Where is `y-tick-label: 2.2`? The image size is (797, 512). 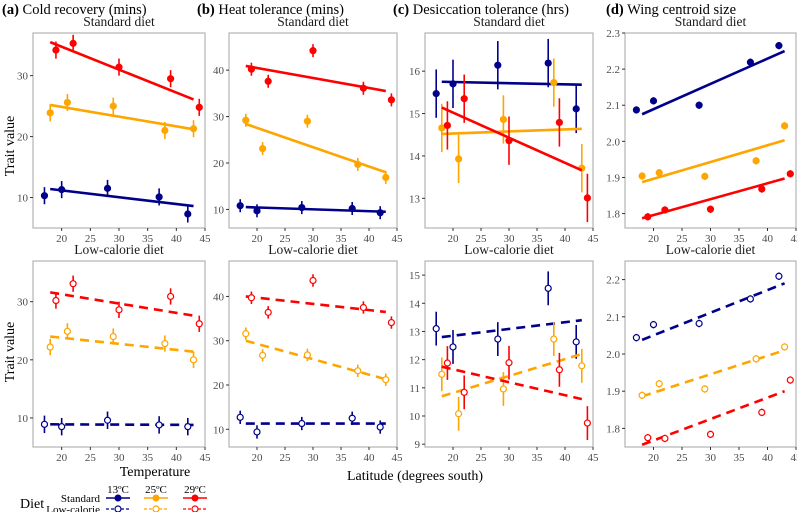 y-tick-label: 2.2 is located at coordinates (613, 70).